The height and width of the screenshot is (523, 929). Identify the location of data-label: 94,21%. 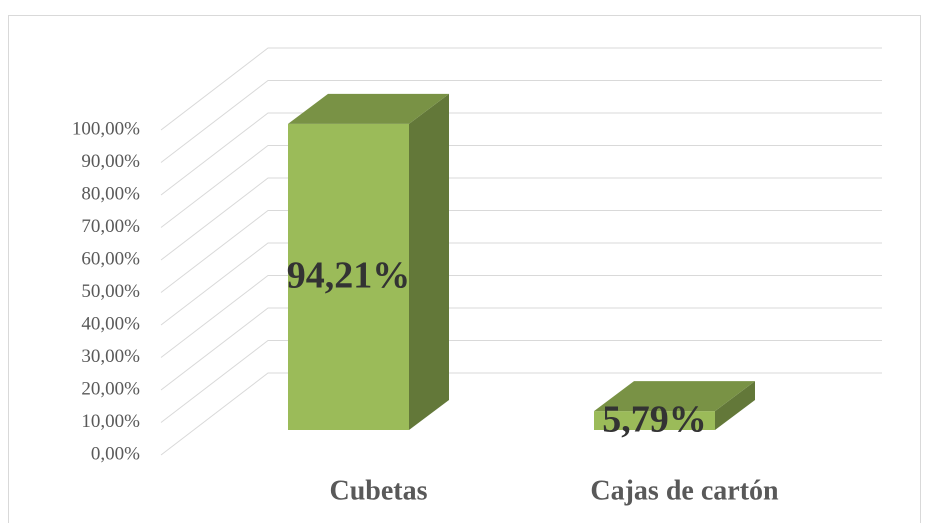
(349, 276).